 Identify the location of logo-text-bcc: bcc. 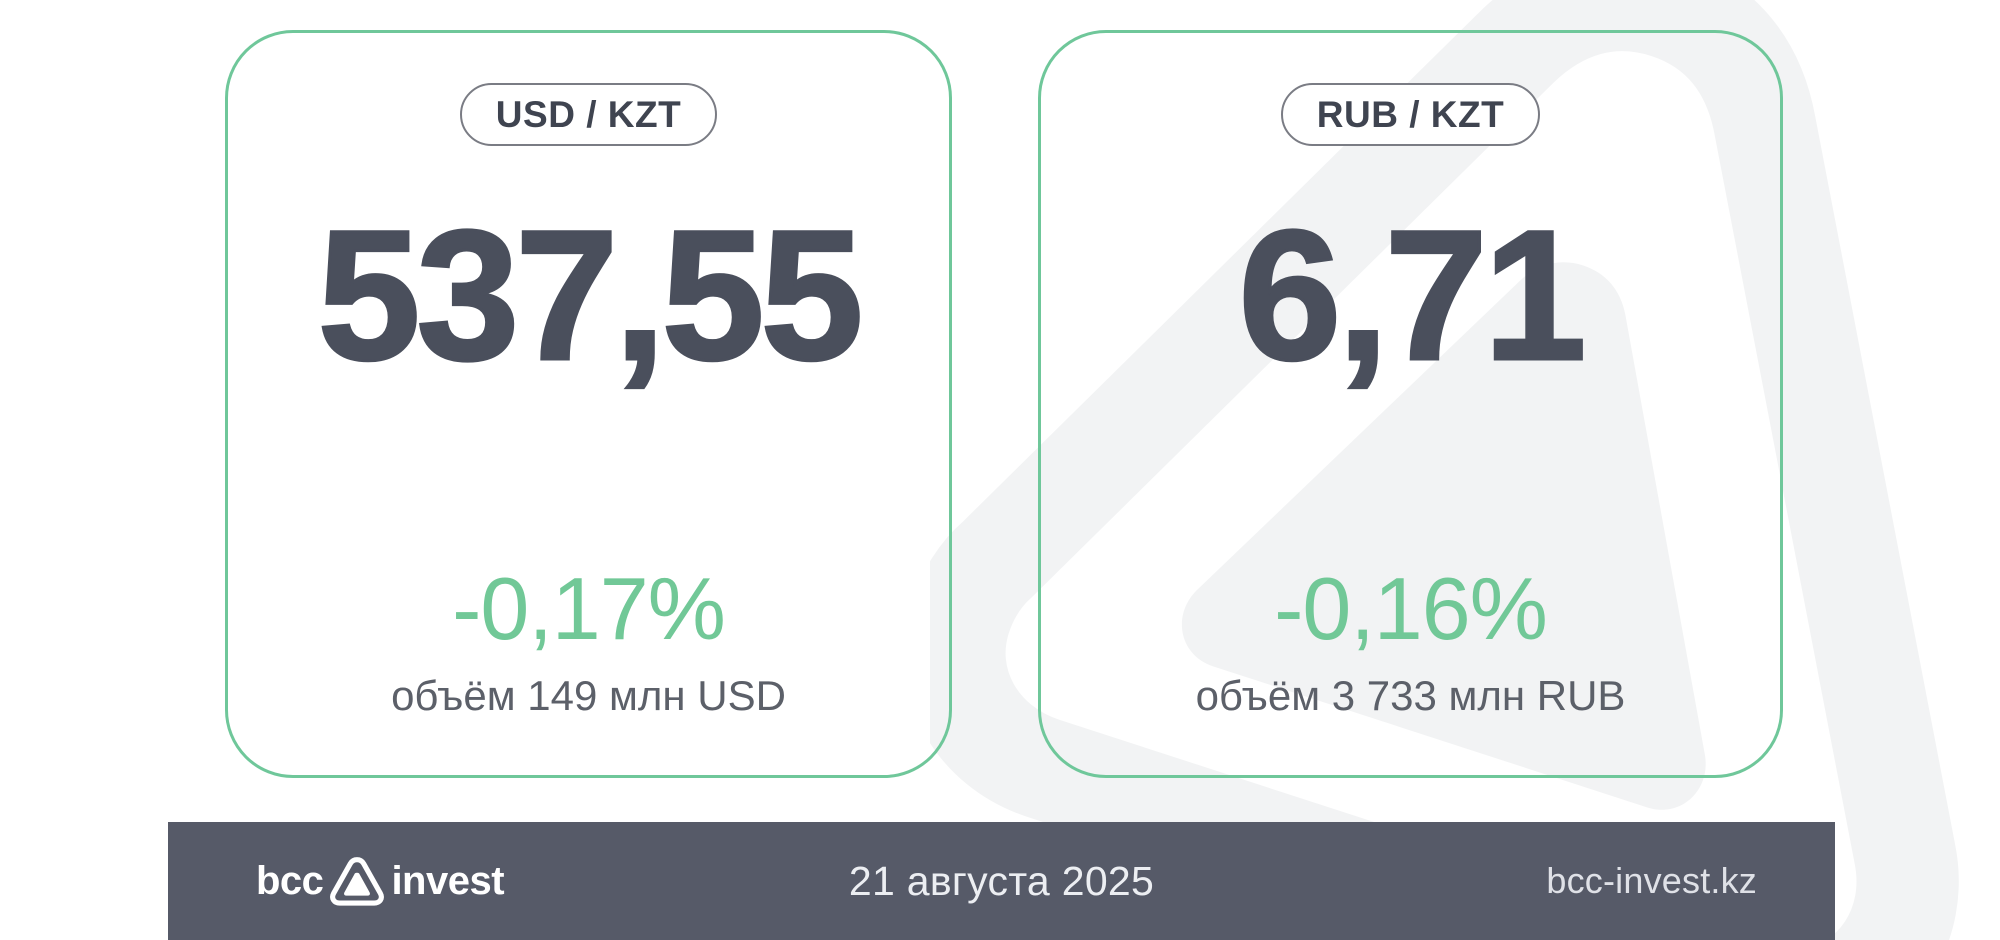
(290, 881).